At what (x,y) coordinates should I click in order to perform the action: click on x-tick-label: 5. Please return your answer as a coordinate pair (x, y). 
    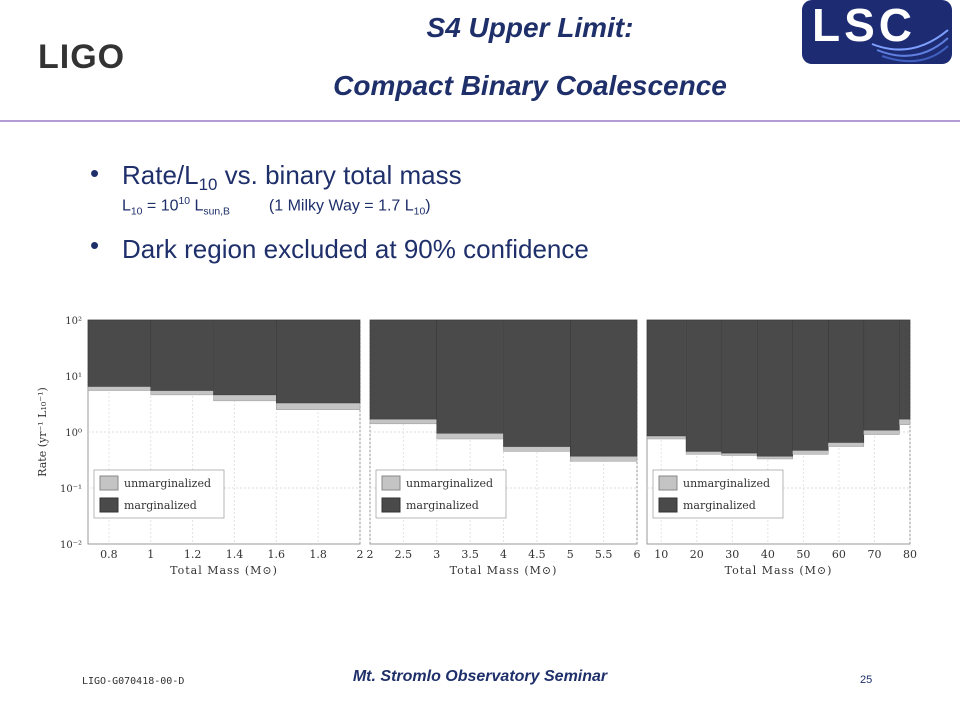
    Looking at the image, I should click on (570, 554).